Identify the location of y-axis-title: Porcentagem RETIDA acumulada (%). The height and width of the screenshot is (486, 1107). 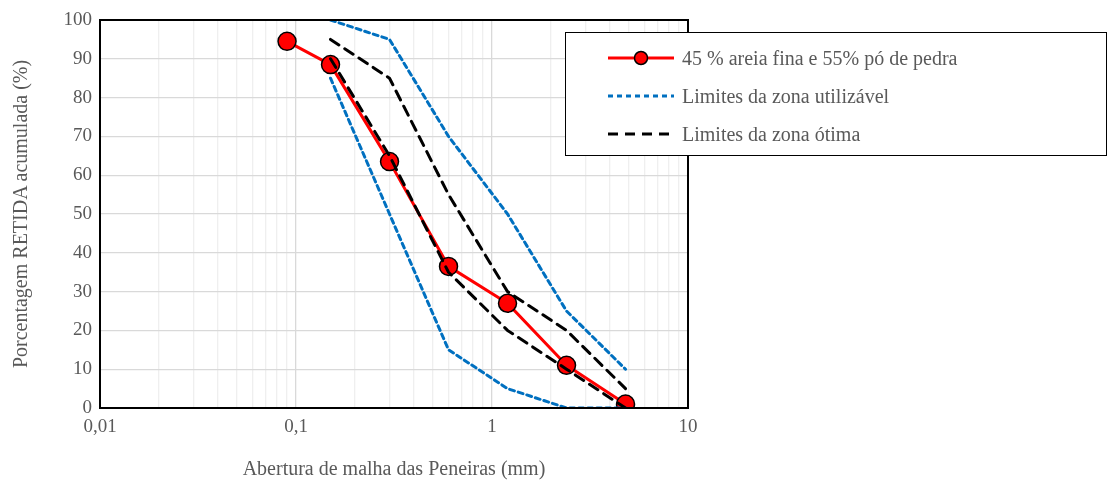
(21, 214).